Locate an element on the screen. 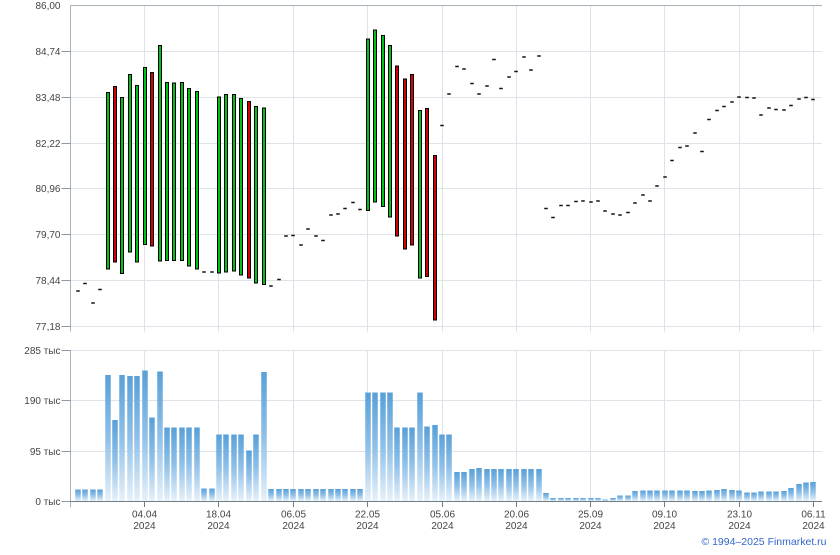  svg-text: 0 тыс is located at coordinates (47, 502).